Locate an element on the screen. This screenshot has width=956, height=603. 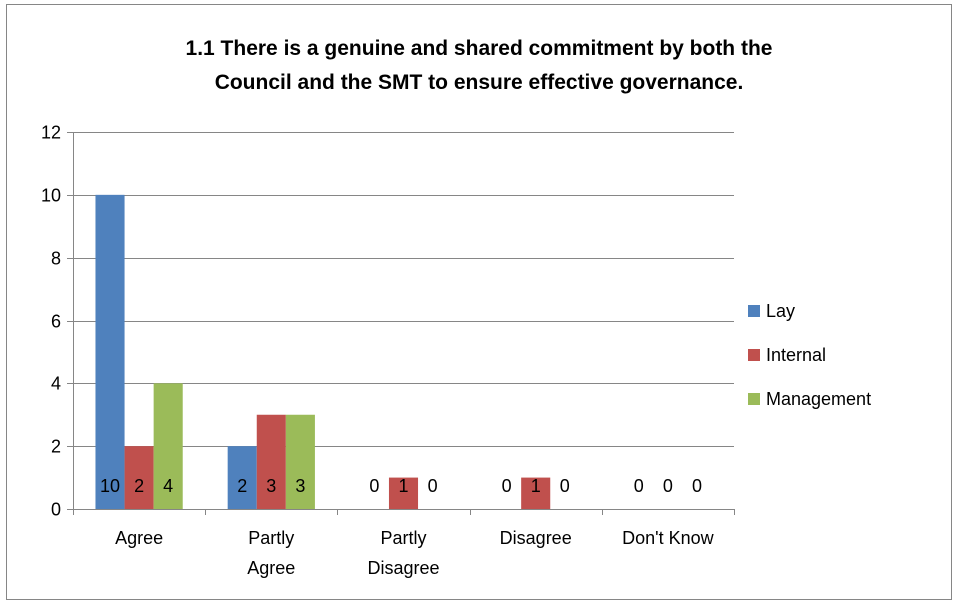
legend-swatch-lay is located at coordinates (754, 311).